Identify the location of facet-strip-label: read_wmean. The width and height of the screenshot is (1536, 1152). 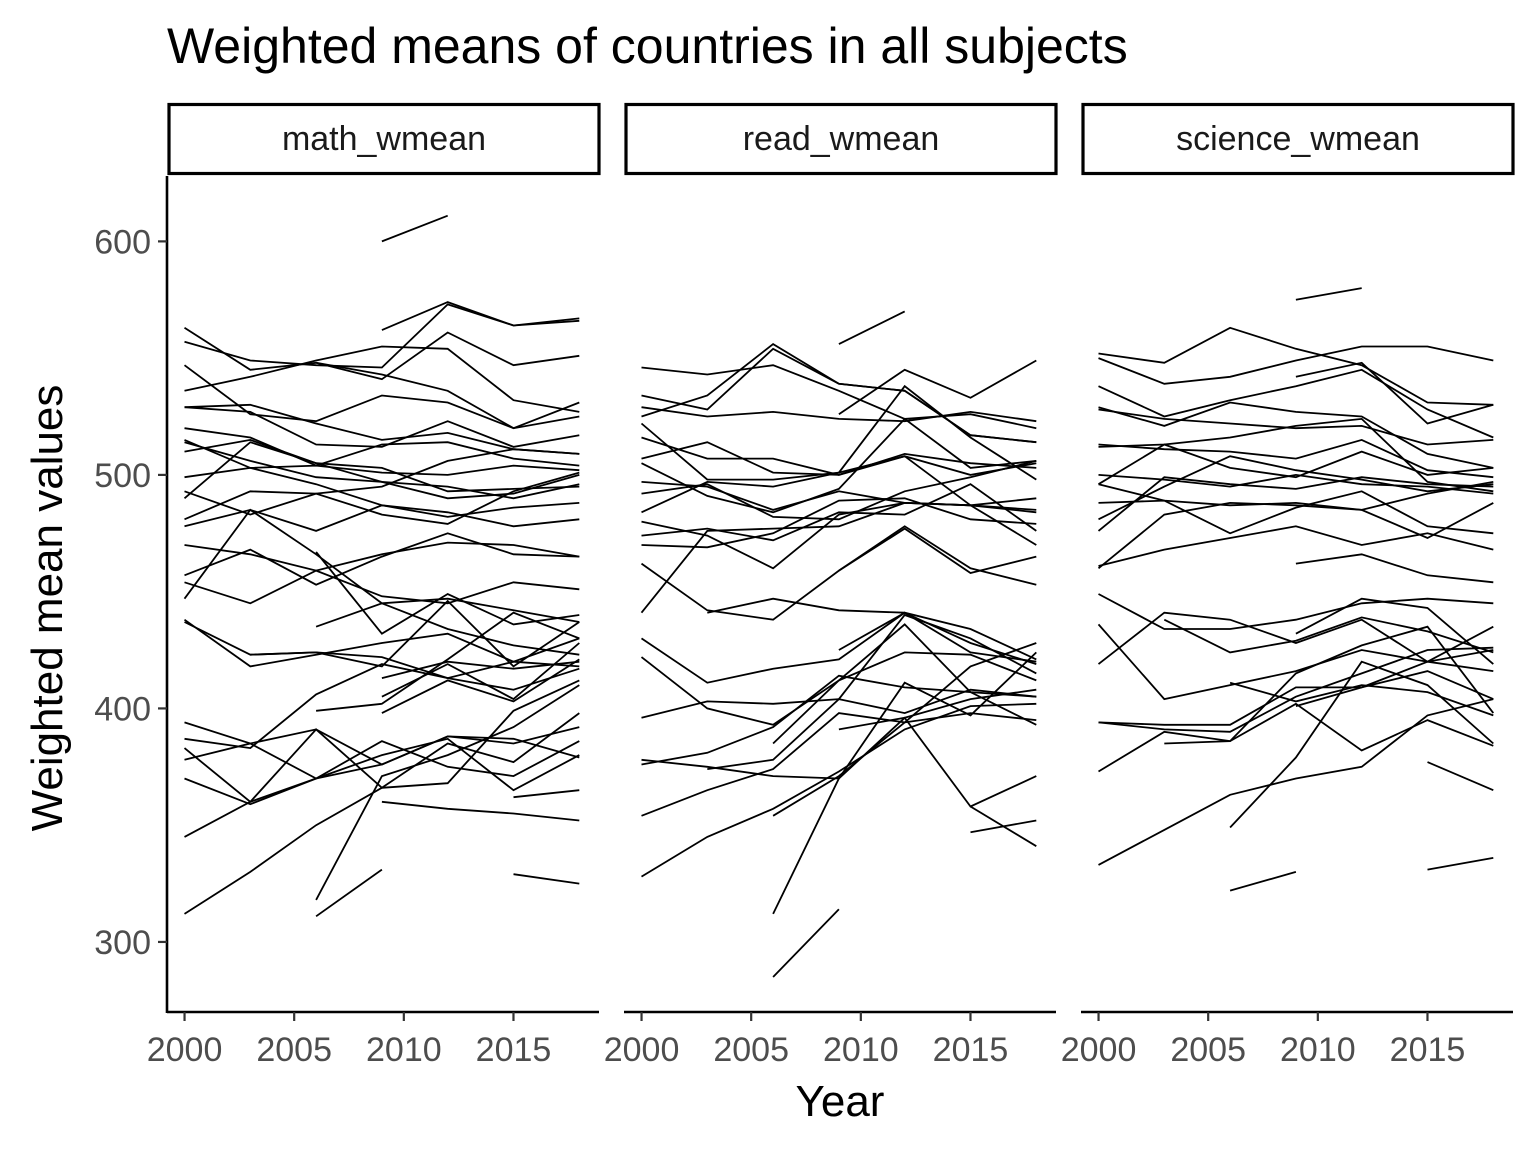
(841, 139).